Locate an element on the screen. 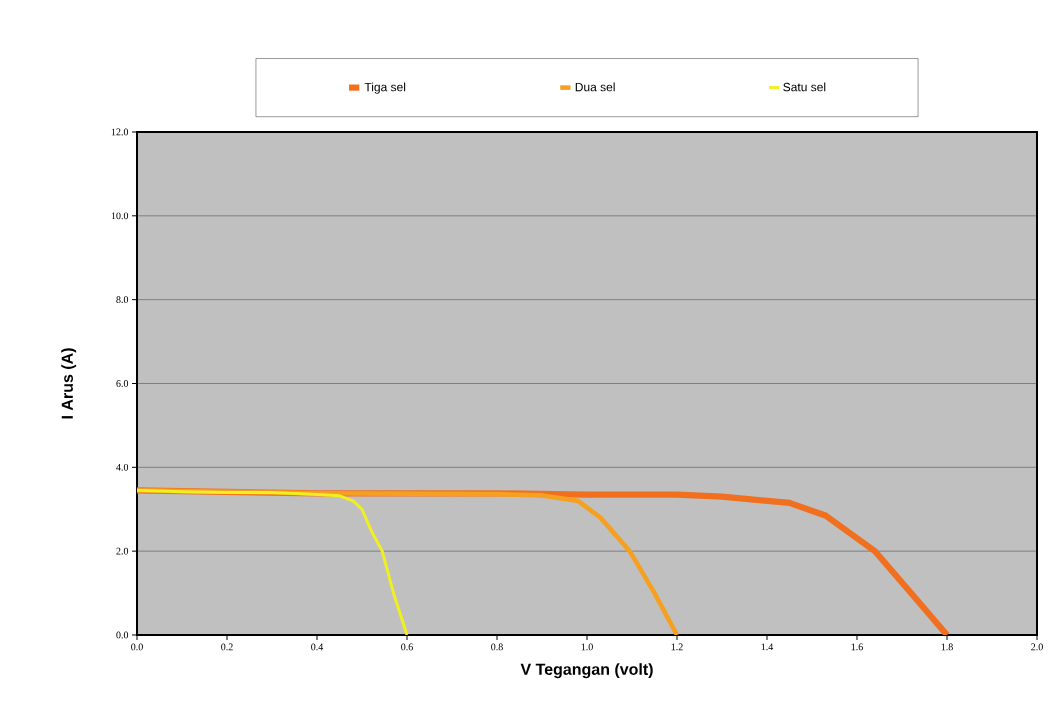 This screenshot has width=1053, height=722. y-tick-label: 8.0 is located at coordinates (122, 300).